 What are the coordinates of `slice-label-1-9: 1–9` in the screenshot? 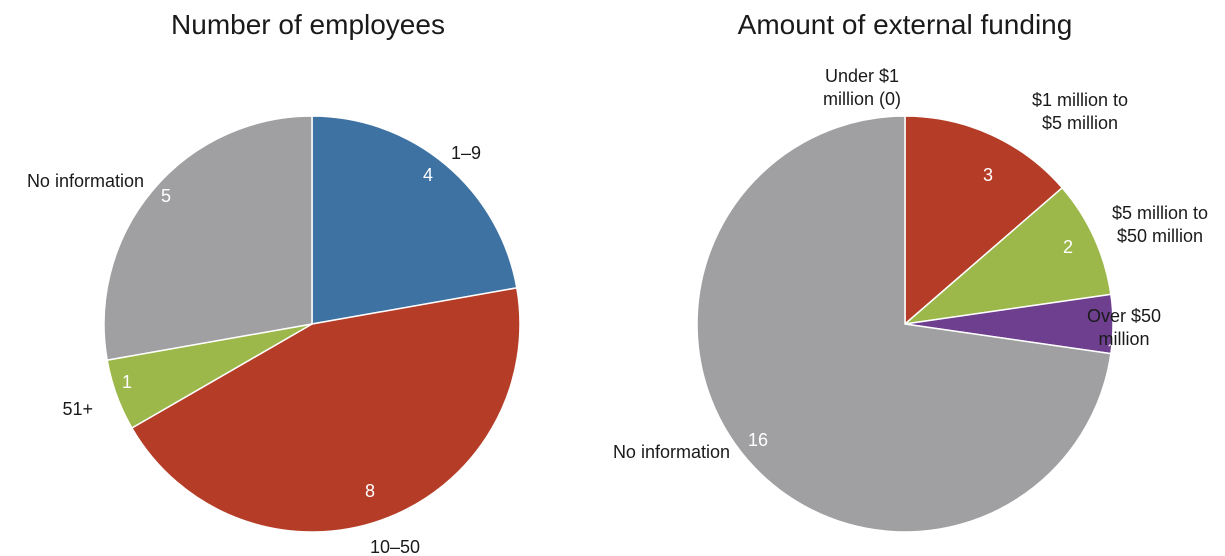 It's located at (466, 153).